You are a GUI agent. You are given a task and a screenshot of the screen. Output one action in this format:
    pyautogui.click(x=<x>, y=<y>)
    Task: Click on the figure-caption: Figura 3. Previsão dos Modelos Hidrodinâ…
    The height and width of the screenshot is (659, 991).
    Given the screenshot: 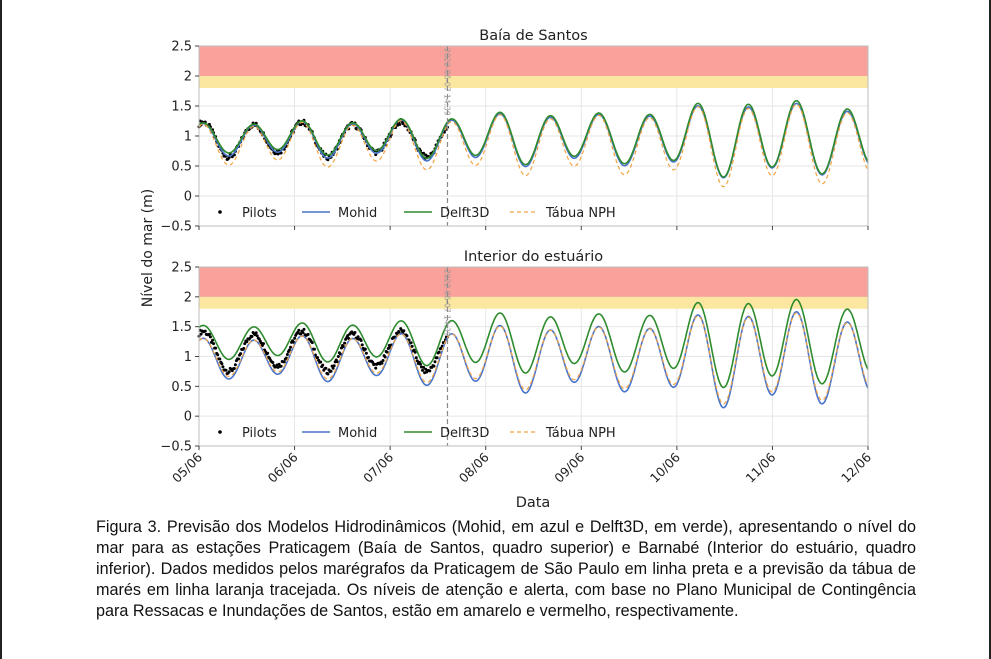 What is the action you would take?
    pyautogui.click(x=506, y=569)
    